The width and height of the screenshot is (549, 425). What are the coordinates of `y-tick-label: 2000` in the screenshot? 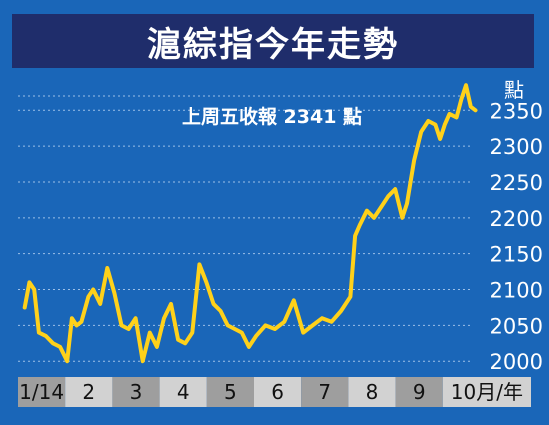 It's located at (516, 362).